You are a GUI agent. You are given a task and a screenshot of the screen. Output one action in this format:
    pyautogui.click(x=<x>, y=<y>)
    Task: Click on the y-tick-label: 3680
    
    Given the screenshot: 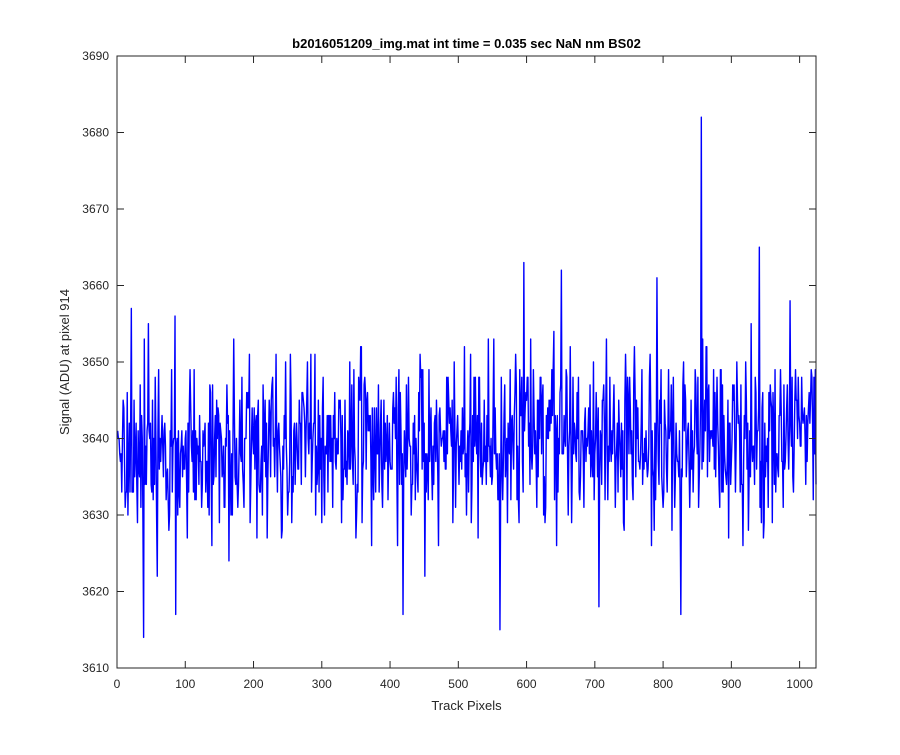 What is the action you would take?
    pyautogui.click(x=95, y=133)
    